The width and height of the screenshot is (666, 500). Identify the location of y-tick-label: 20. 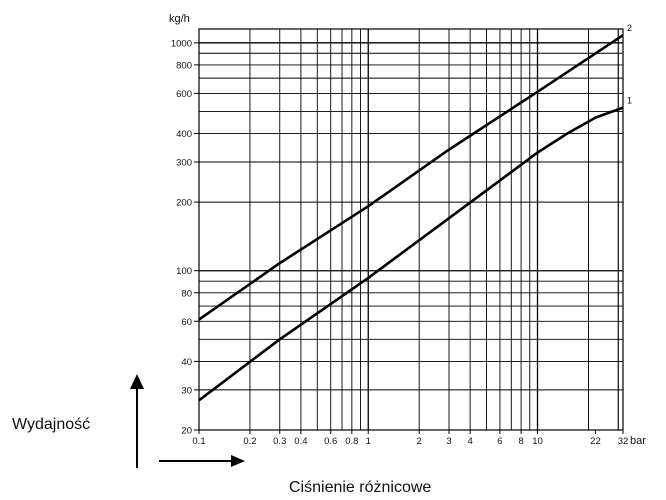
(186, 431).